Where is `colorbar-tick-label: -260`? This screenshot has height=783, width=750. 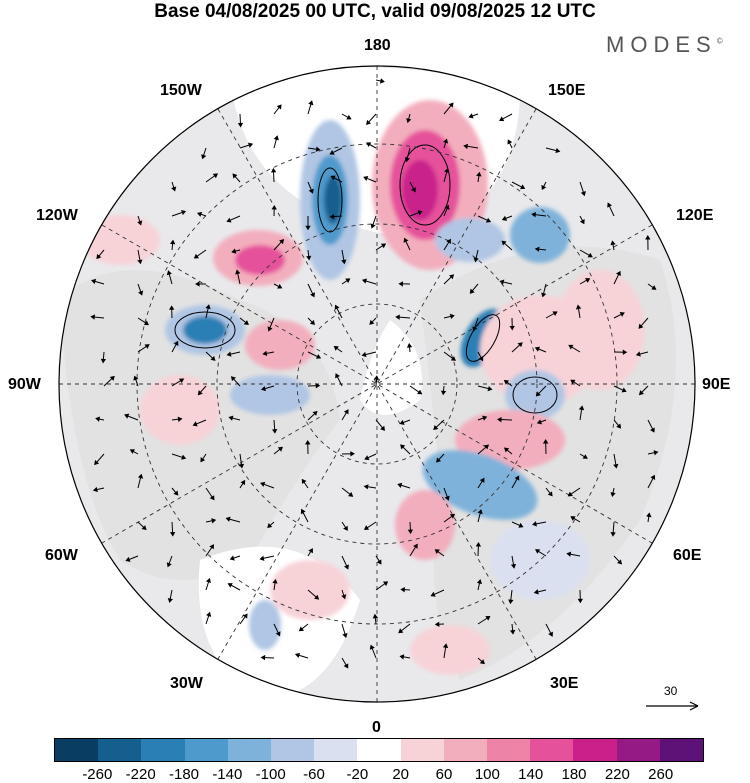 colorbar-tick-label: -260 is located at coordinates (97, 774).